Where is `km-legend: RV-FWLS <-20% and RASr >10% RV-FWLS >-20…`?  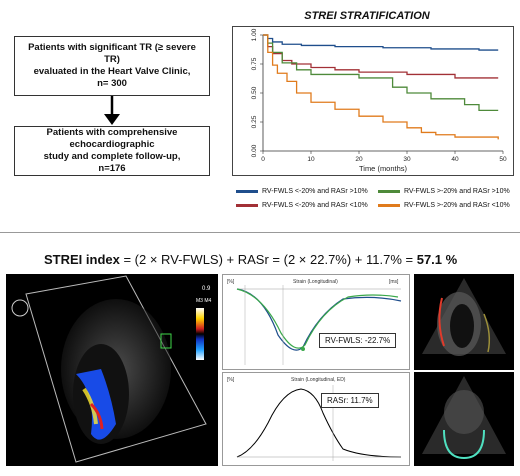 km-legend: RV-FWLS <-20% and RASr >10% RV-FWLS >-20… is located at coordinates (375, 201).